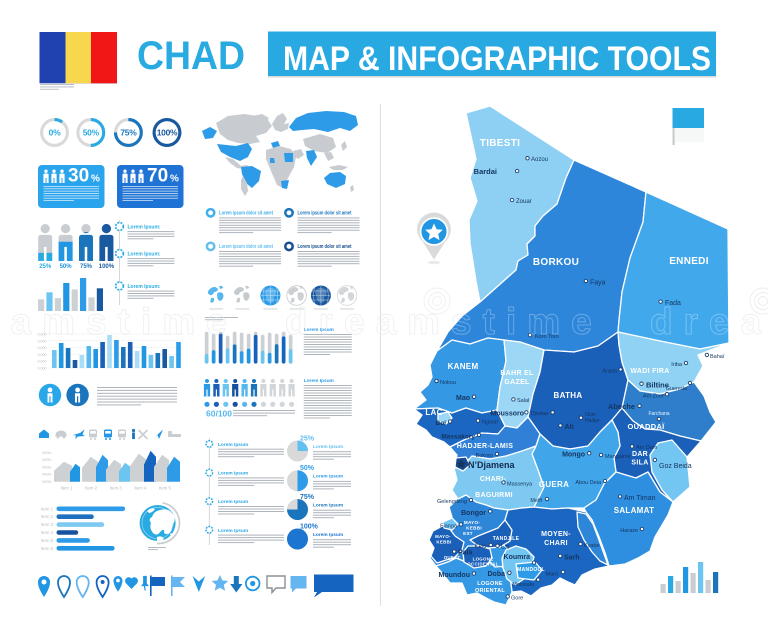  Describe the element at coordinates (517, 373) in the screenshot. I see `svg-text: BAHR EL` at that location.